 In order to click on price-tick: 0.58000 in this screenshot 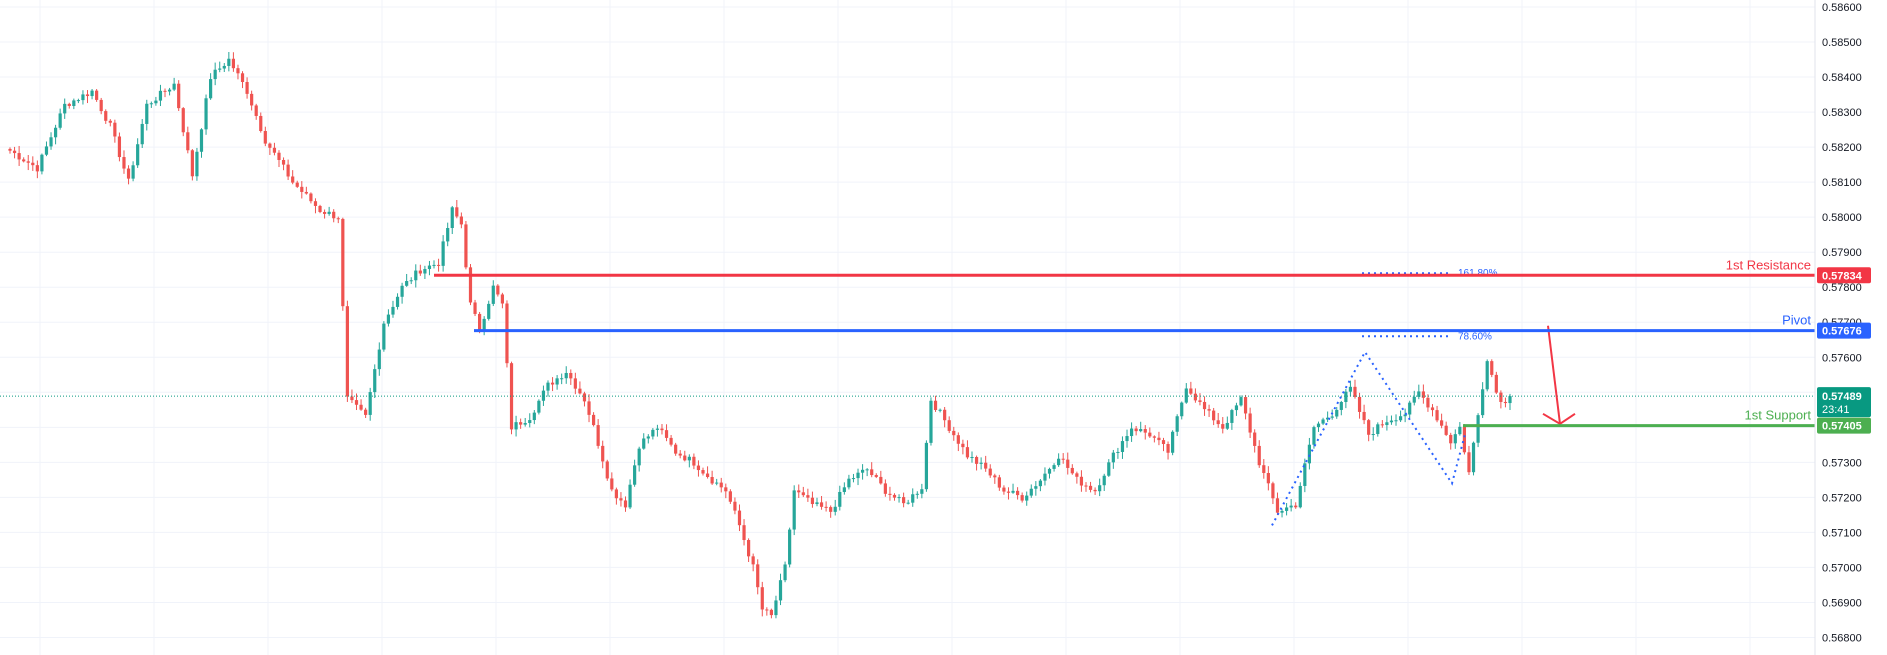, I will do `click(1842, 218)`.